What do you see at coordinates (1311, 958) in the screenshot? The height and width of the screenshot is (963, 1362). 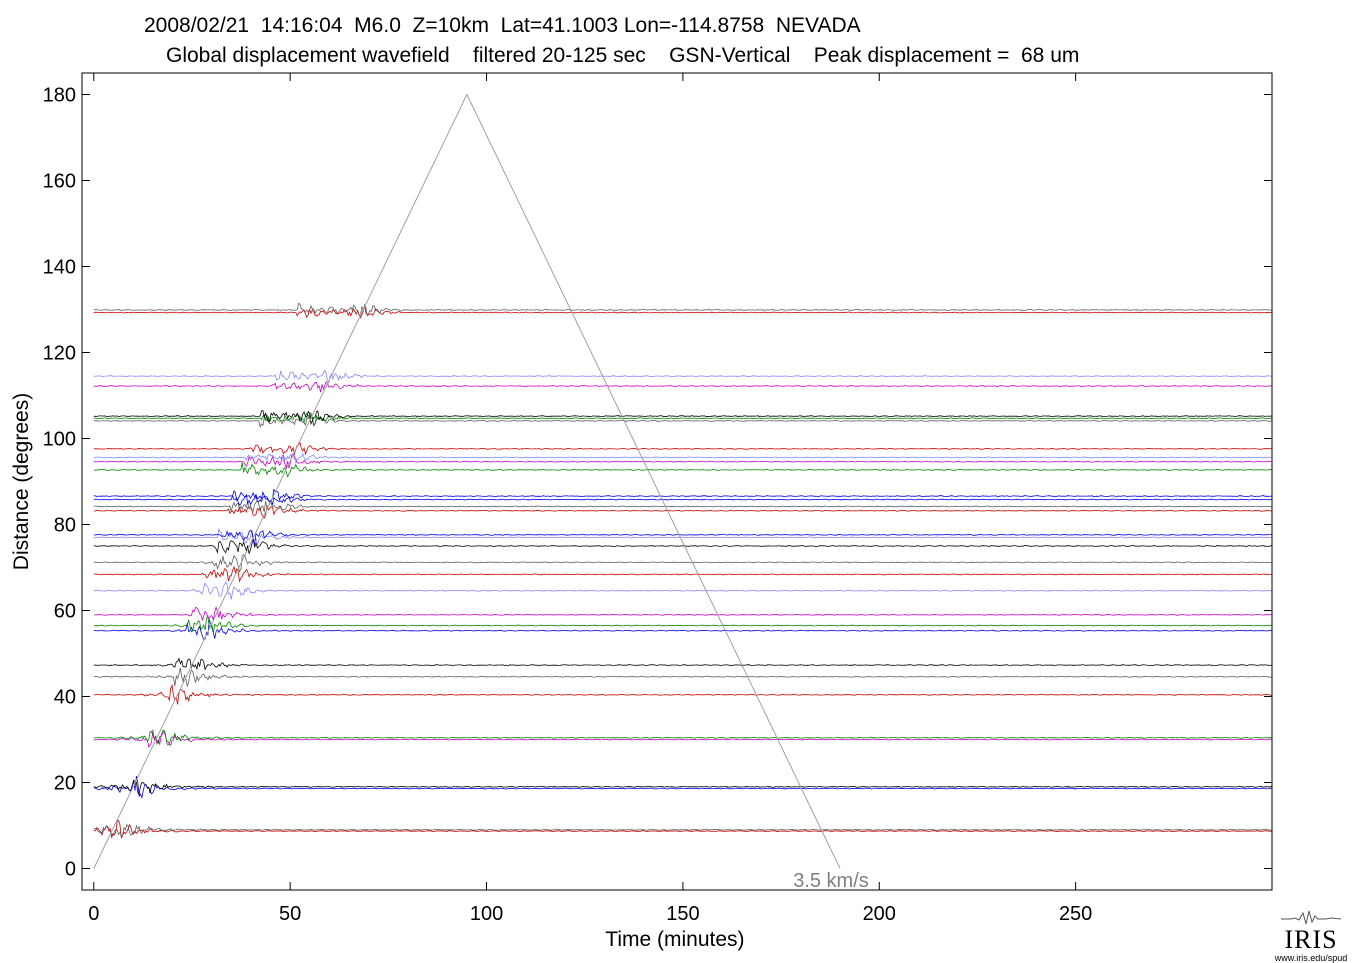 I see `iris-logo-url: www.iris.edu/spud` at bounding box center [1311, 958].